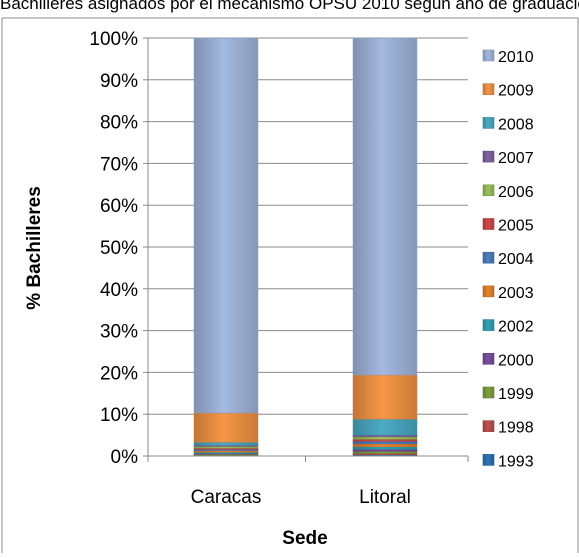 The height and width of the screenshot is (558, 579). I want to click on y-tick-label: 90%, so click(119, 81).